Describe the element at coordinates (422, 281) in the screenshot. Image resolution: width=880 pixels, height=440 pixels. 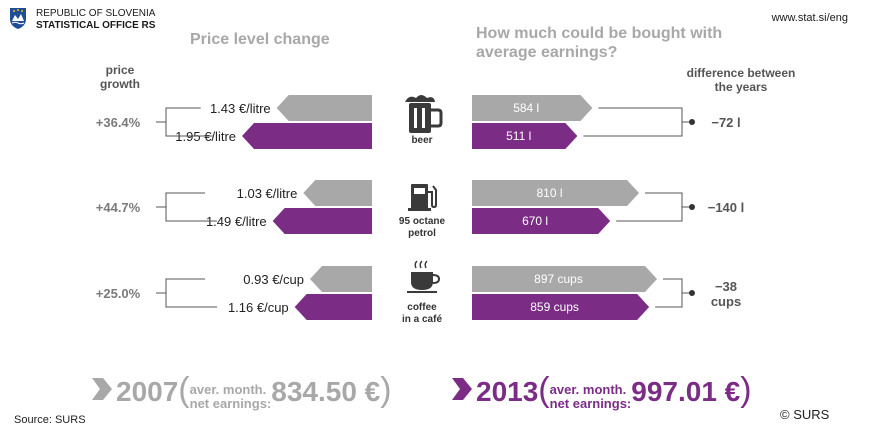
I see `coffee-cup-icon` at that location.